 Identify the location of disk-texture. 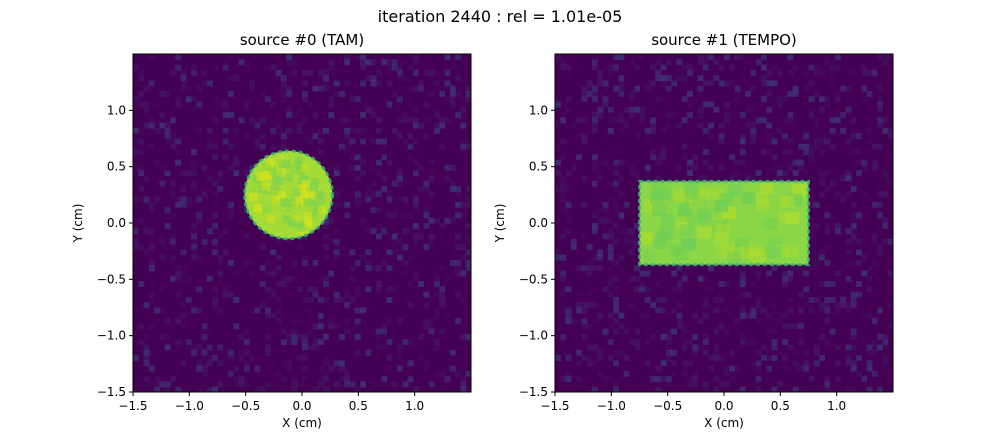
(300, 171).